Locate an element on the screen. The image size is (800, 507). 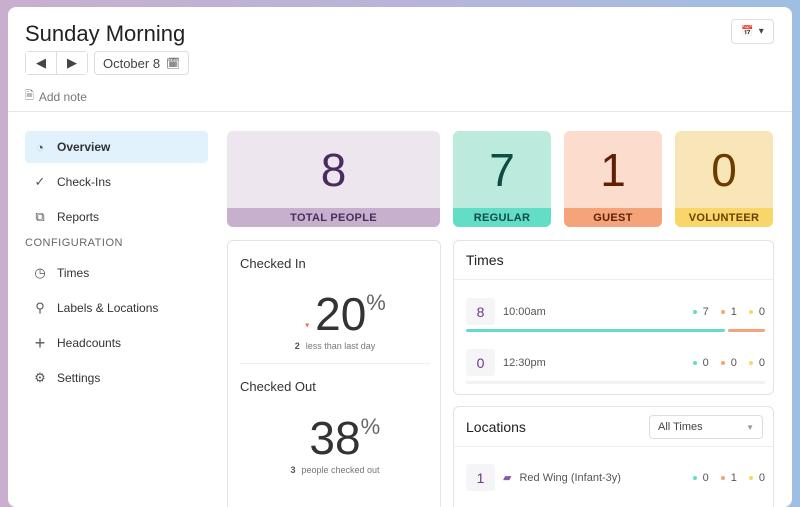
reports-copy-icon: ⧉ is located at coordinates (40, 216).